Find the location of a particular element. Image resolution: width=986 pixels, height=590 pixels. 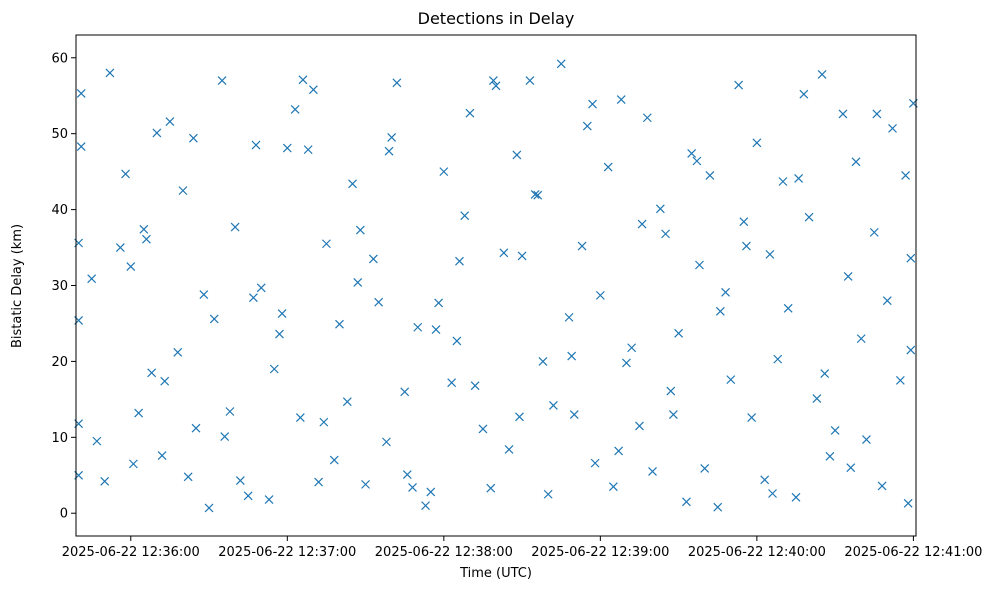

chart-title: Detections in Delay is located at coordinates (496, 18).